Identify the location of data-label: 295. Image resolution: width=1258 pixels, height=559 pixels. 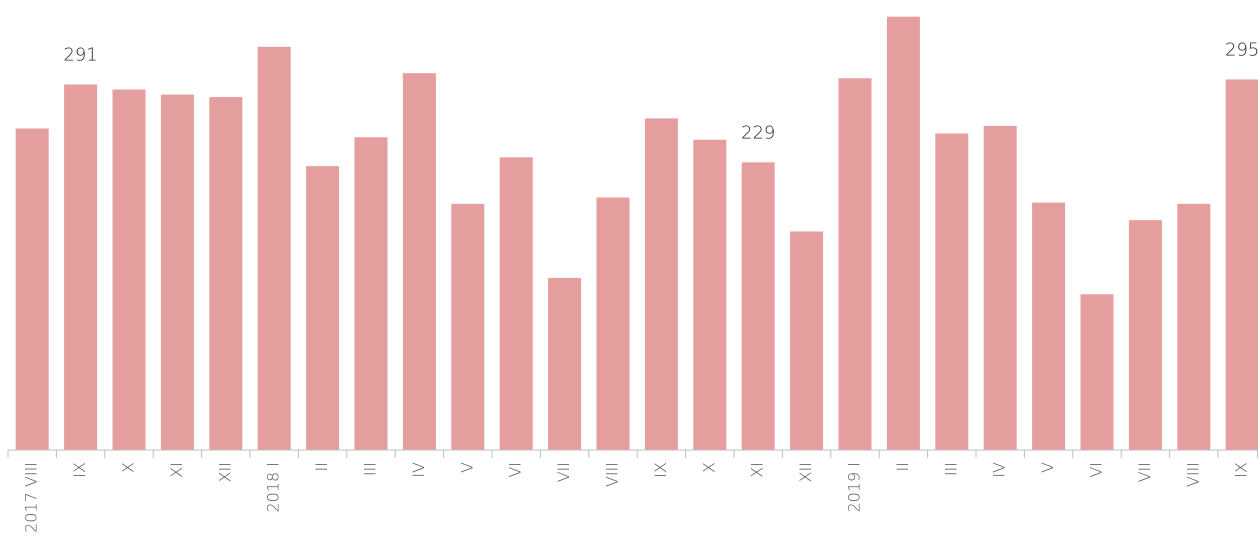
(1241, 49).